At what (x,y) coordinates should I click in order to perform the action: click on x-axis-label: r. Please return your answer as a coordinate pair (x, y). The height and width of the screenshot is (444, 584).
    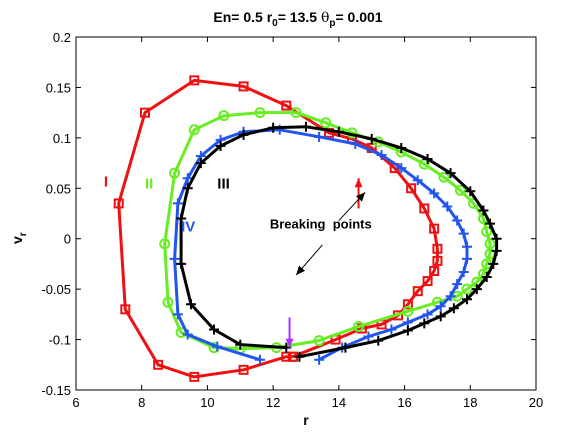
    Looking at the image, I should click on (306, 420).